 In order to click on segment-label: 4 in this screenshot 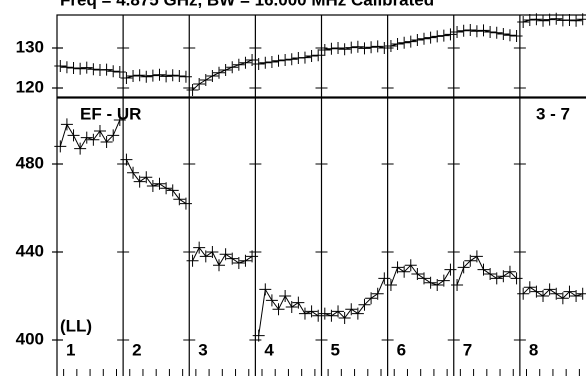, I will do `click(269, 349)`.